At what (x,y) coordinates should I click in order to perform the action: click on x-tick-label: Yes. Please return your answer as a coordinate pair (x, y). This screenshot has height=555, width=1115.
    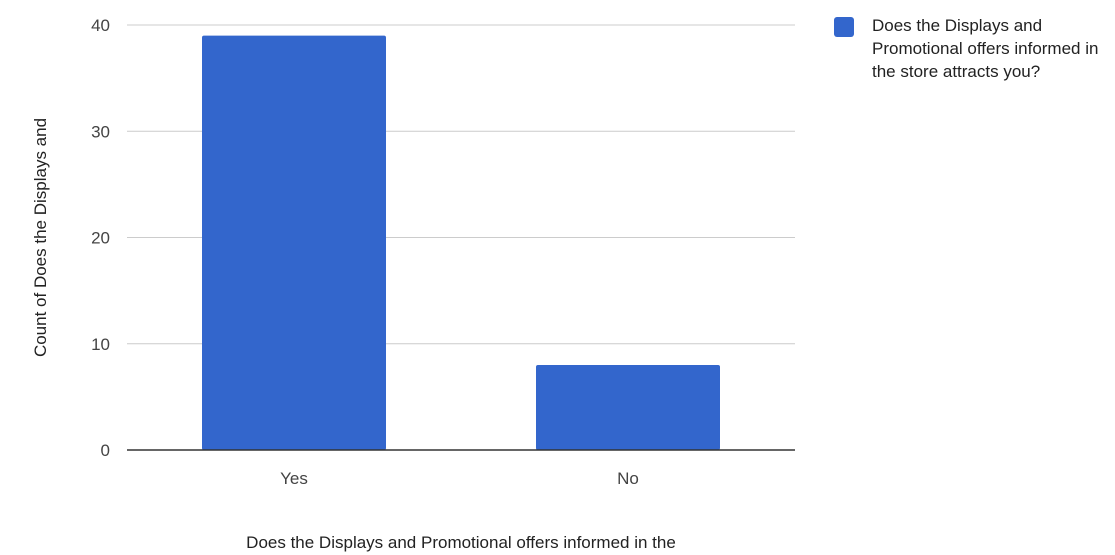
    Looking at the image, I should click on (294, 478).